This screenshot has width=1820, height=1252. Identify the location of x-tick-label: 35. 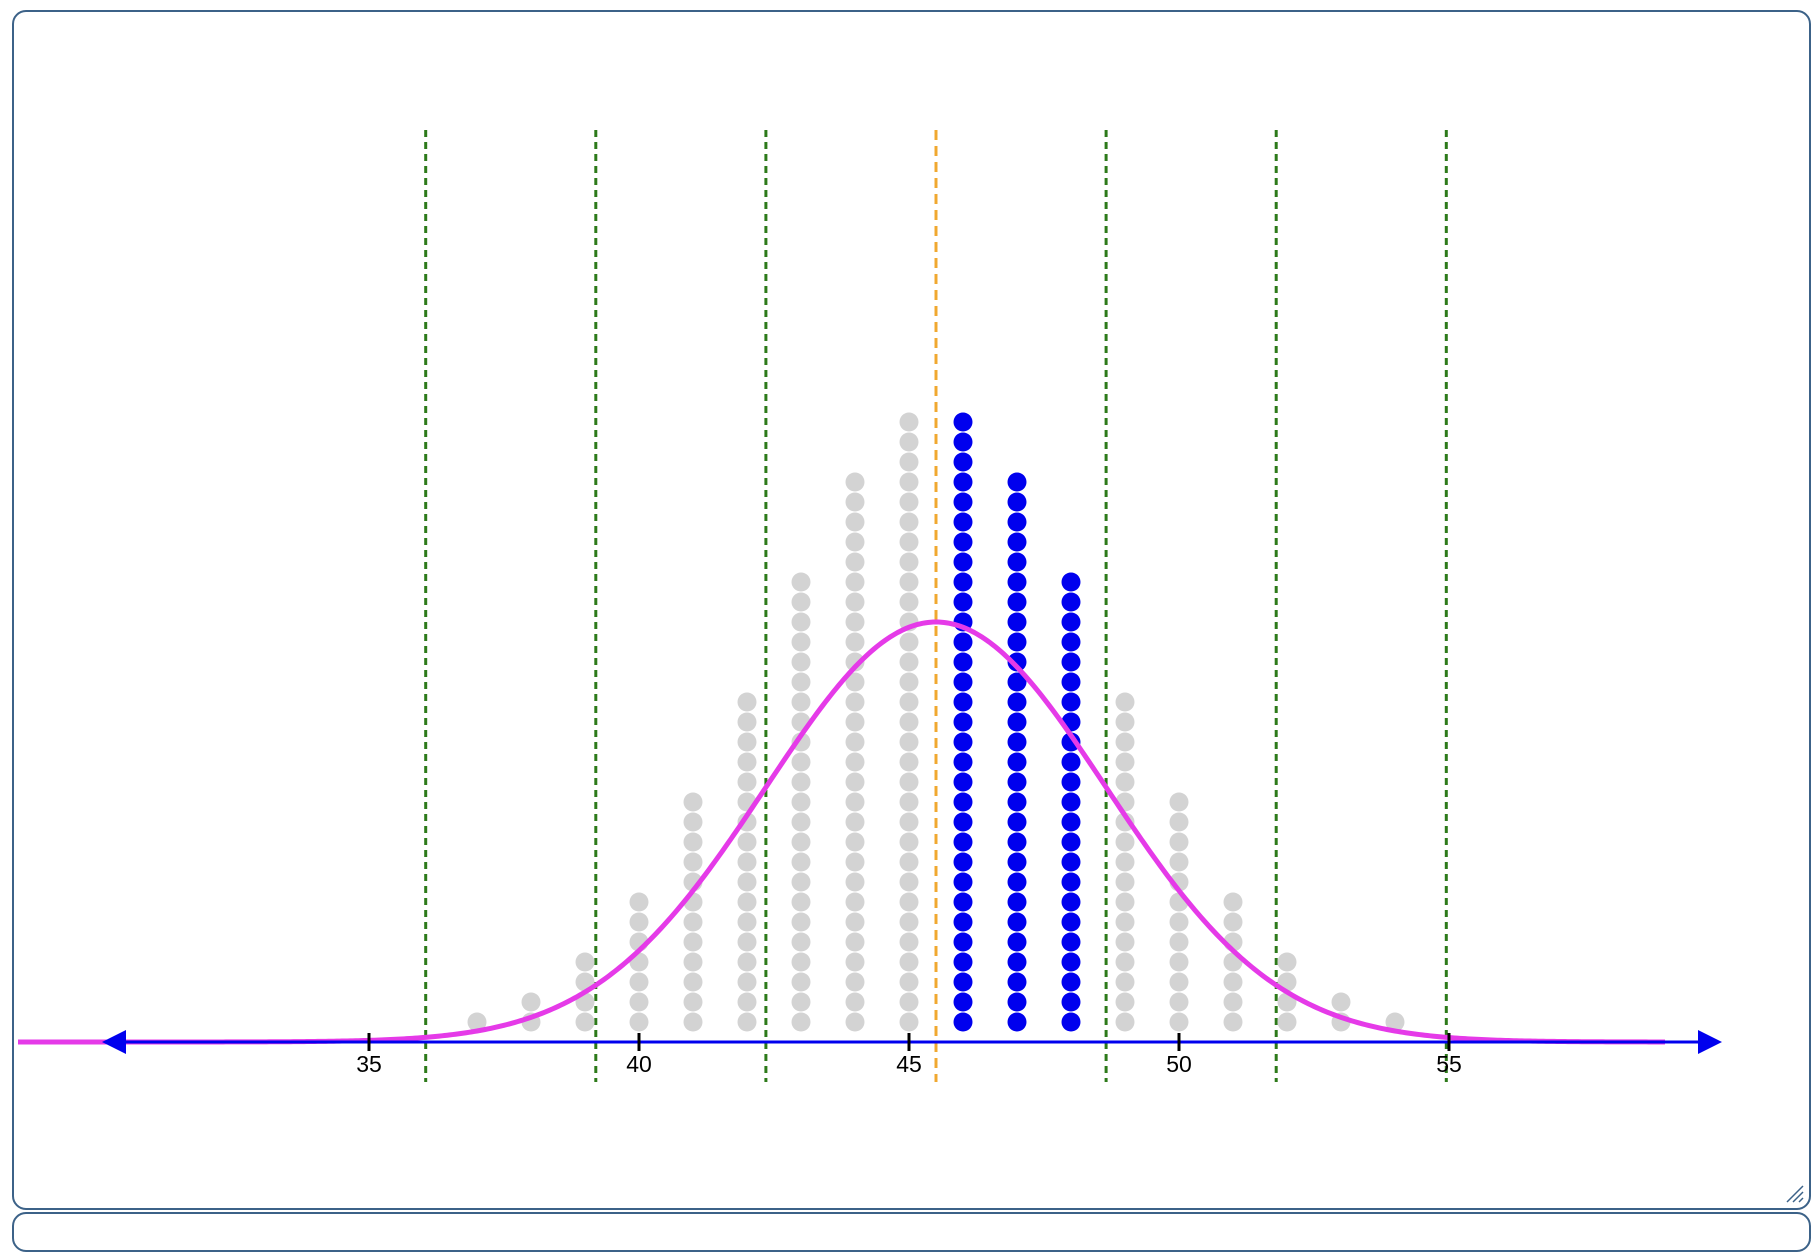
(369, 1064).